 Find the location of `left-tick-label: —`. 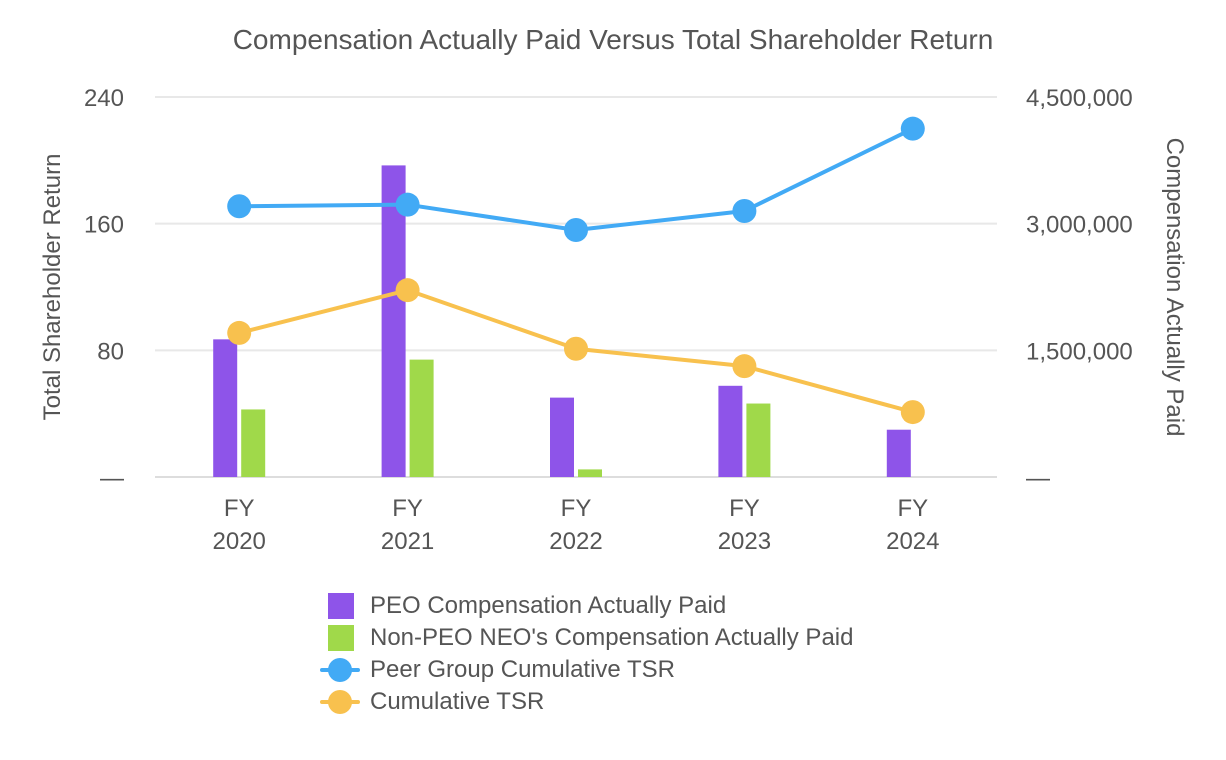

left-tick-label: — is located at coordinates (112, 478).